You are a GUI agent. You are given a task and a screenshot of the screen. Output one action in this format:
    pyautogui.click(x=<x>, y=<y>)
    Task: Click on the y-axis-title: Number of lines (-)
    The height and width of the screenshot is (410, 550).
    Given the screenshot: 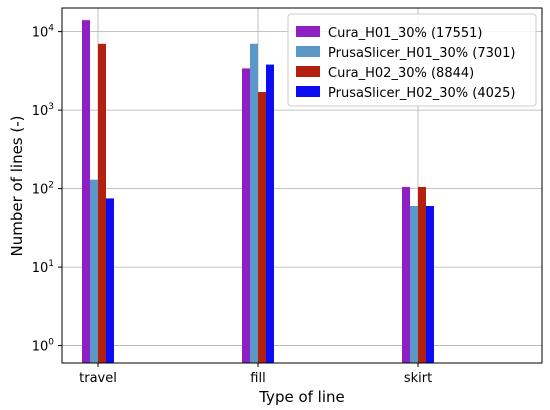 What is the action you would take?
    pyautogui.click(x=17, y=185)
    